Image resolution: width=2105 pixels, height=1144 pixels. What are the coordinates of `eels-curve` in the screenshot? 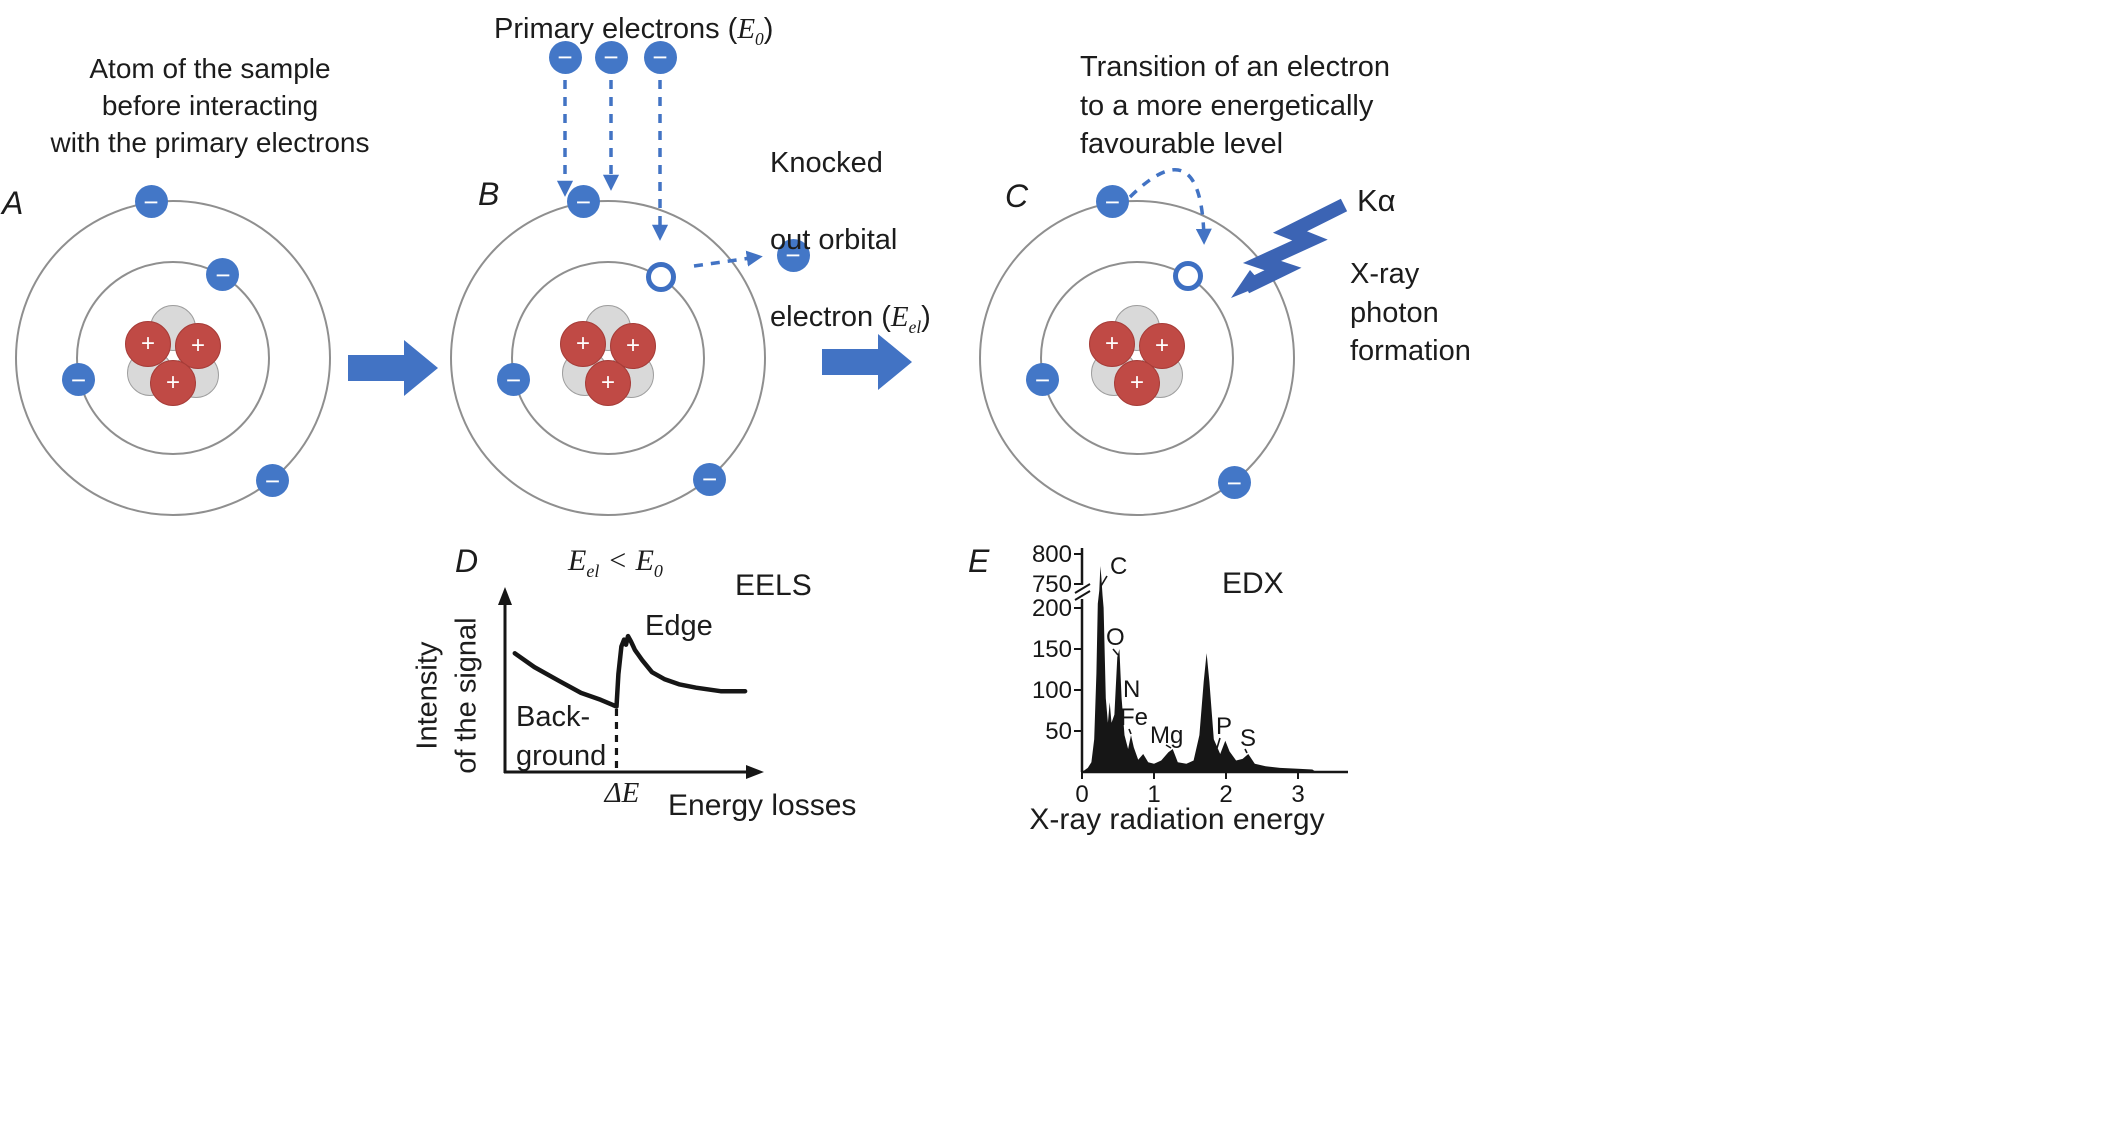 It's located at (630, 671).